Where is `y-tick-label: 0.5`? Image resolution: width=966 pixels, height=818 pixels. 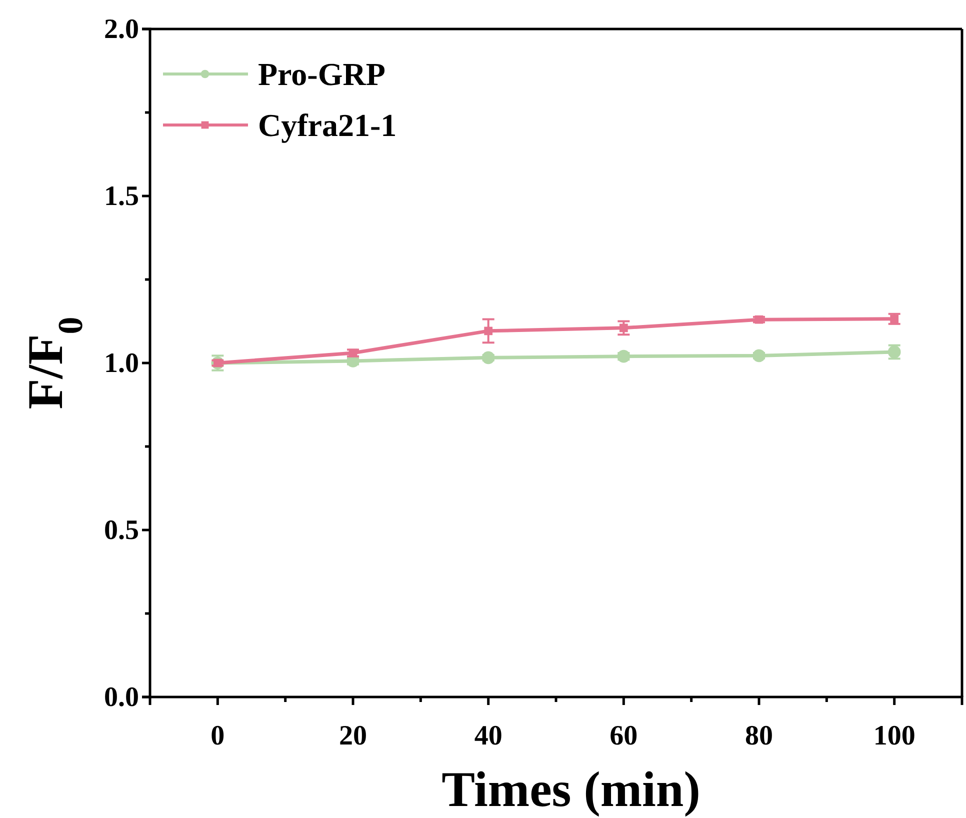 y-tick-label: 0.5 is located at coordinates (121, 530).